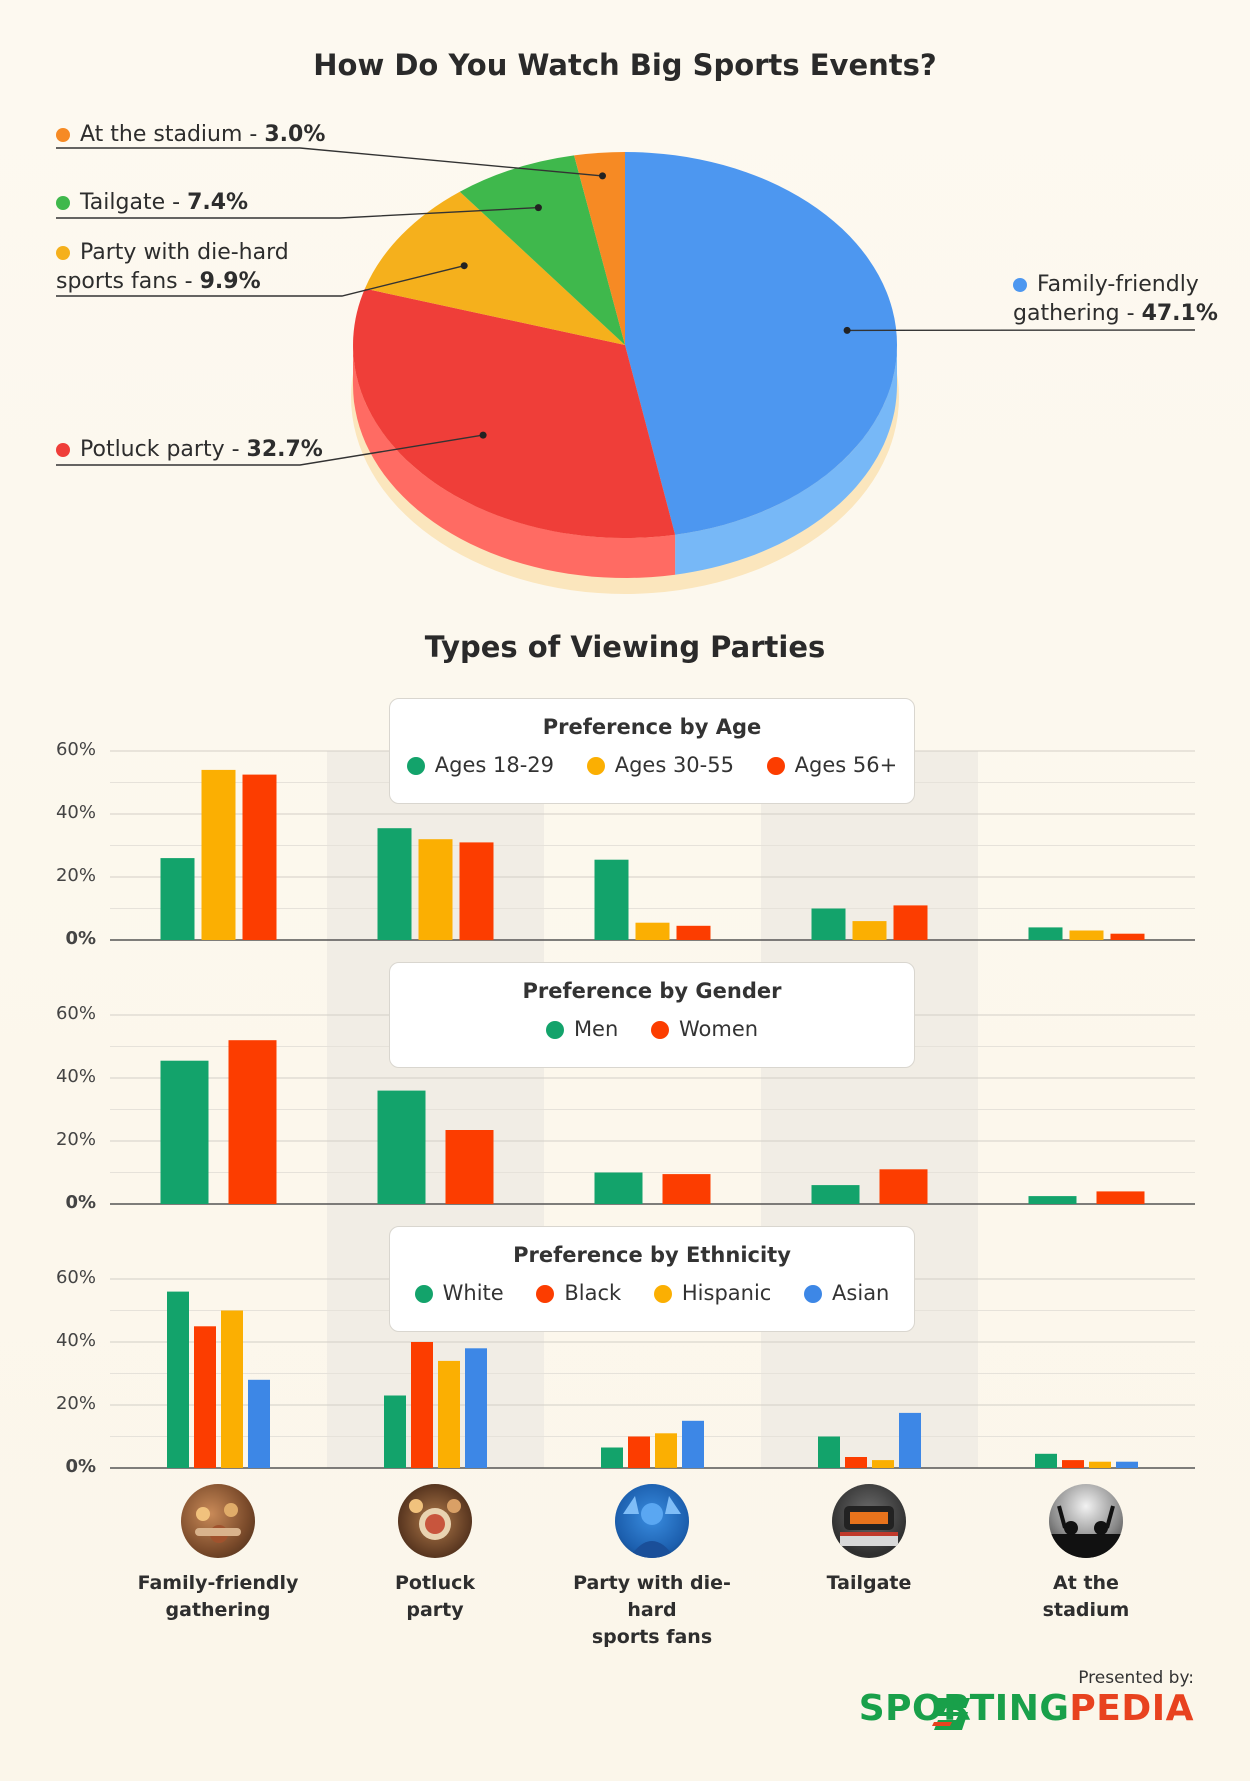 The image size is (1250, 1781). What do you see at coordinates (123, 202) in the screenshot?
I see `pie-label-name: Tailgate` at bounding box center [123, 202].